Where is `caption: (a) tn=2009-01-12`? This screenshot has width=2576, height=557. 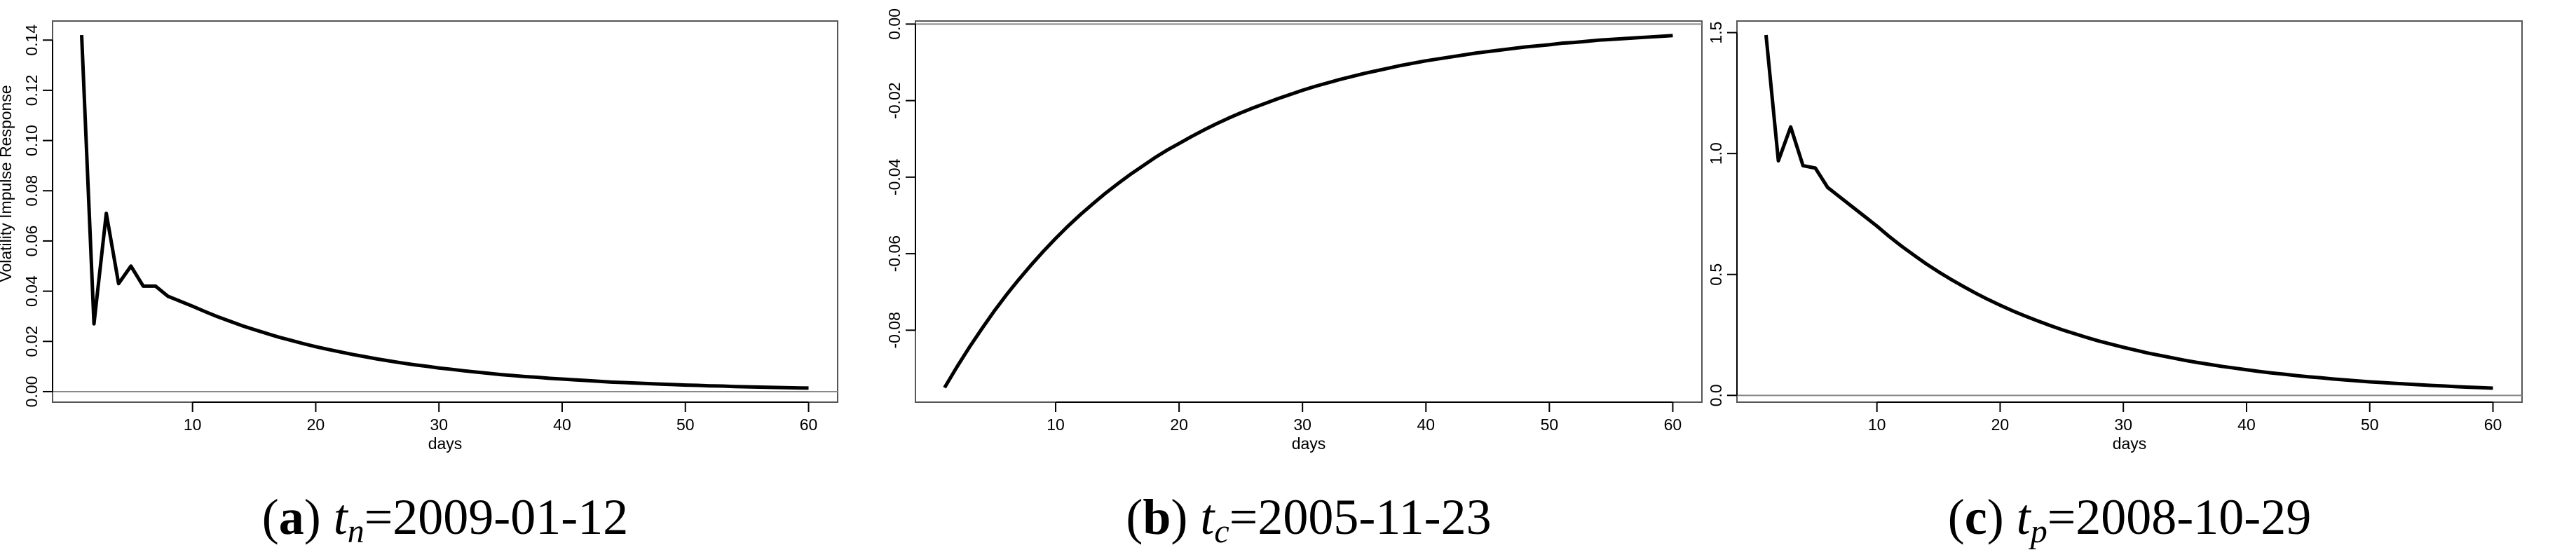 caption: (a) tn=2009-01-12 is located at coordinates (445, 519).